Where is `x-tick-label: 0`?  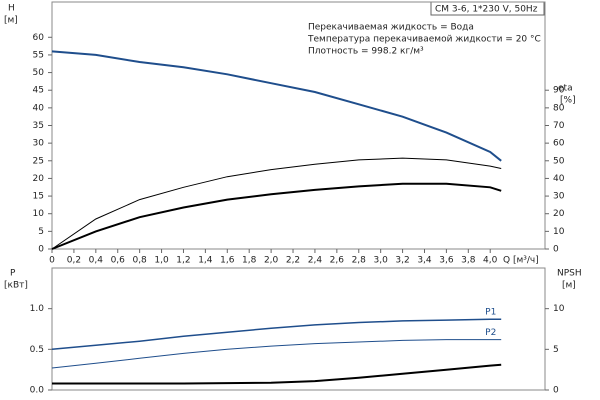 x-tick-label: 0 is located at coordinates (52, 261).